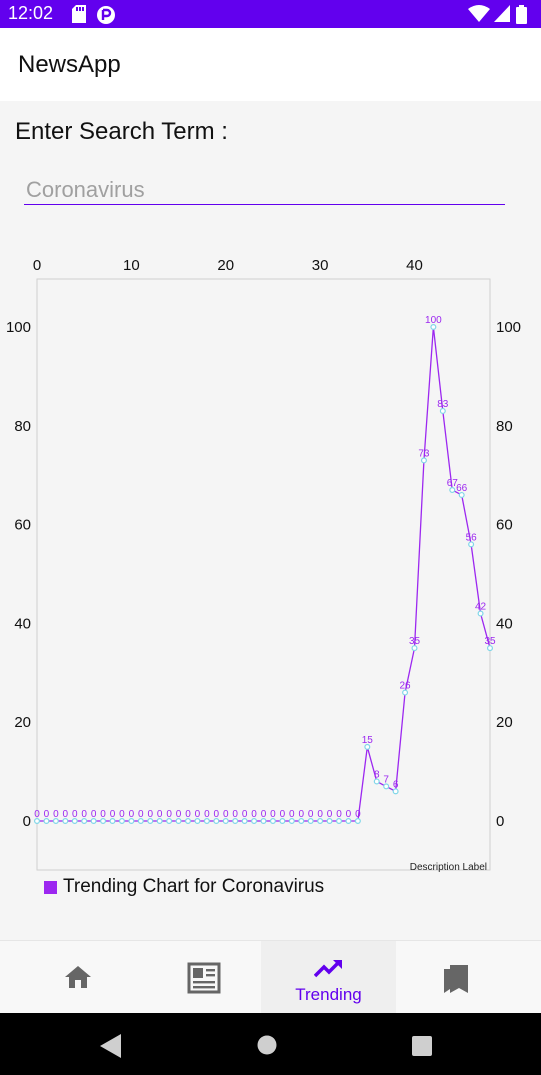 The width and height of the screenshot is (541, 1075). I want to click on y-tick-label-right: 0, so click(500, 821).